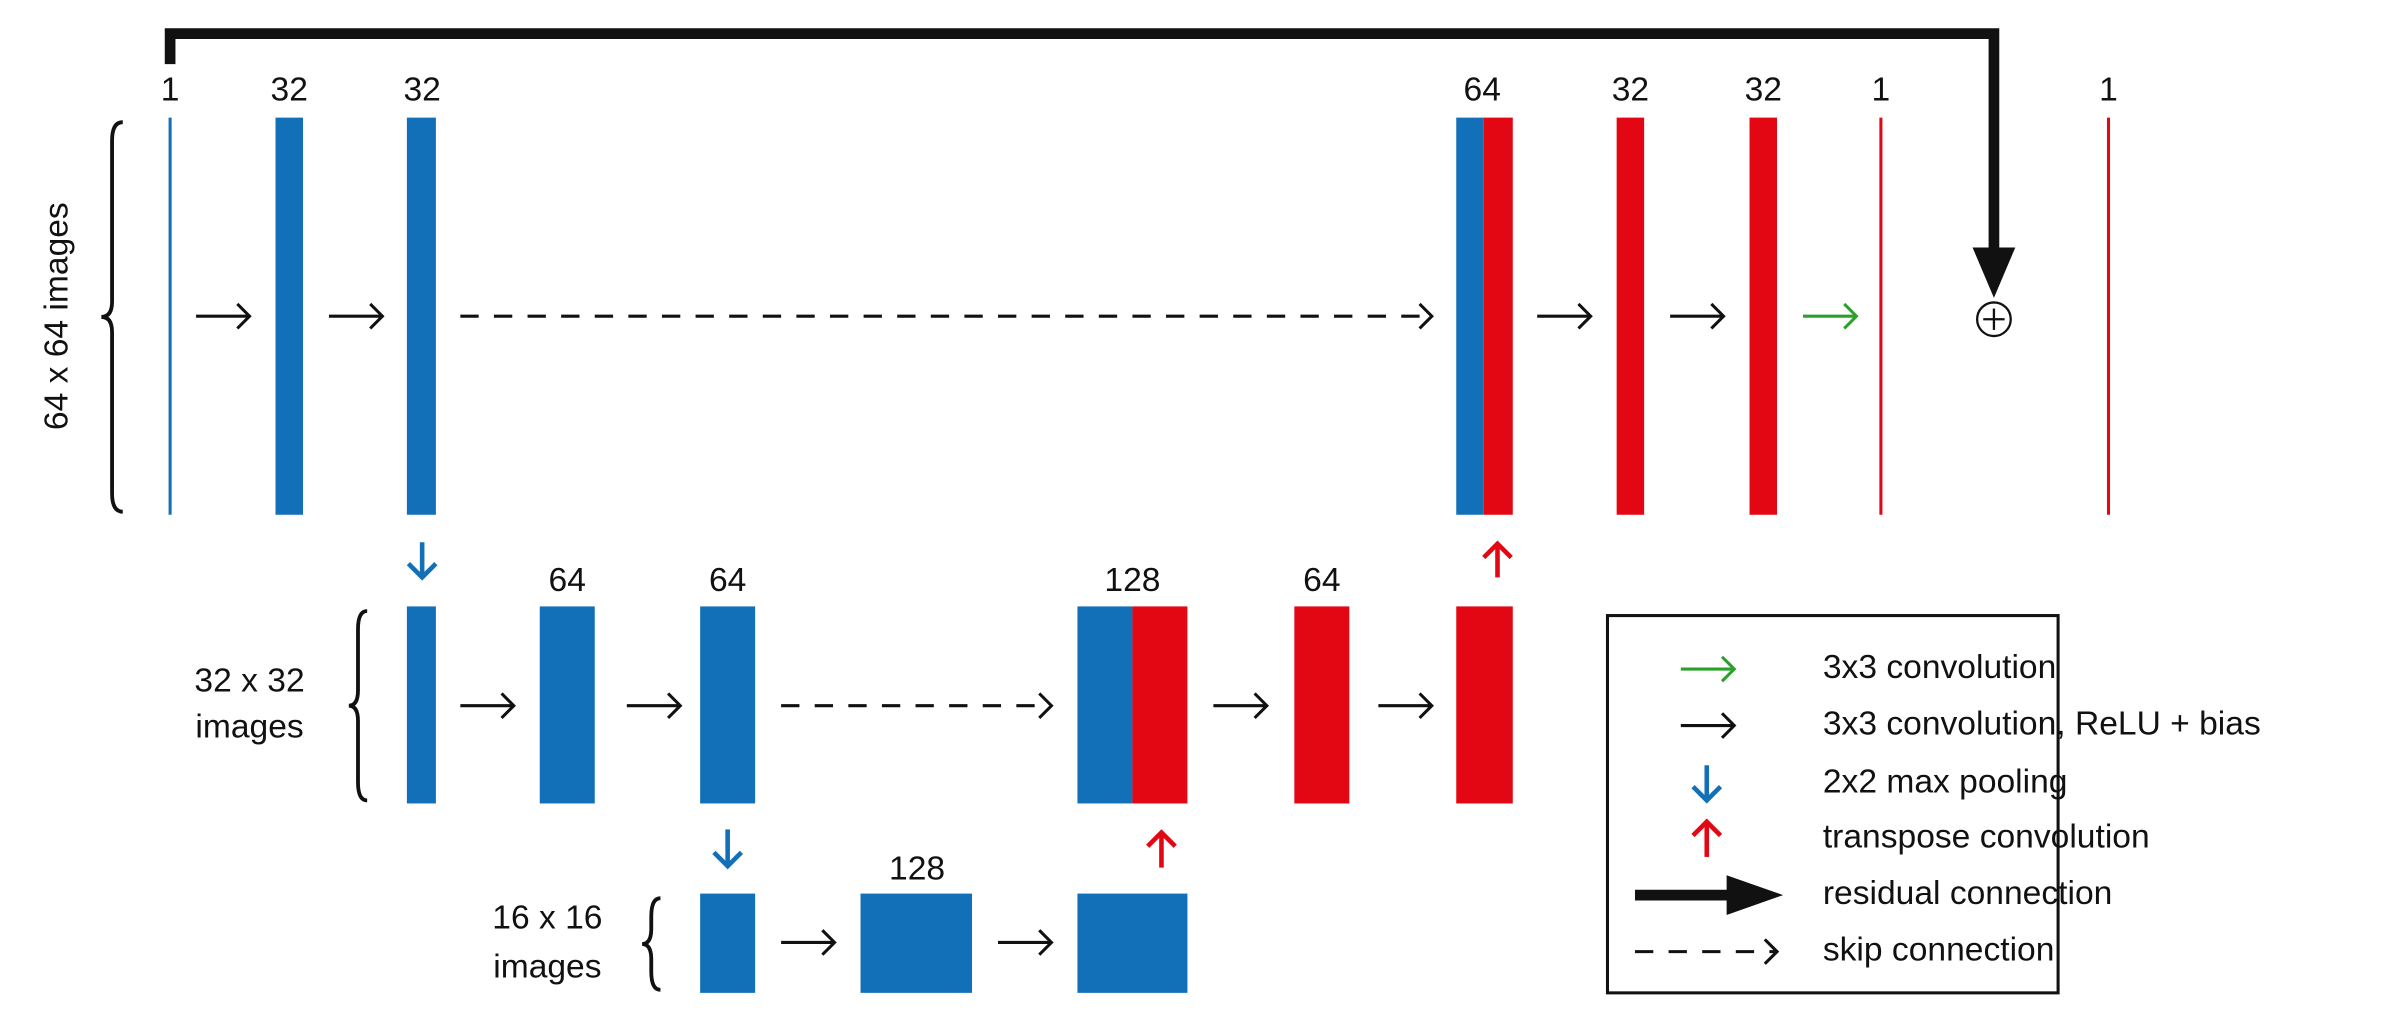 The image size is (2384, 1028). What do you see at coordinates (1994, 272) in the screenshot?
I see `residual-head` at bounding box center [1994, 272].